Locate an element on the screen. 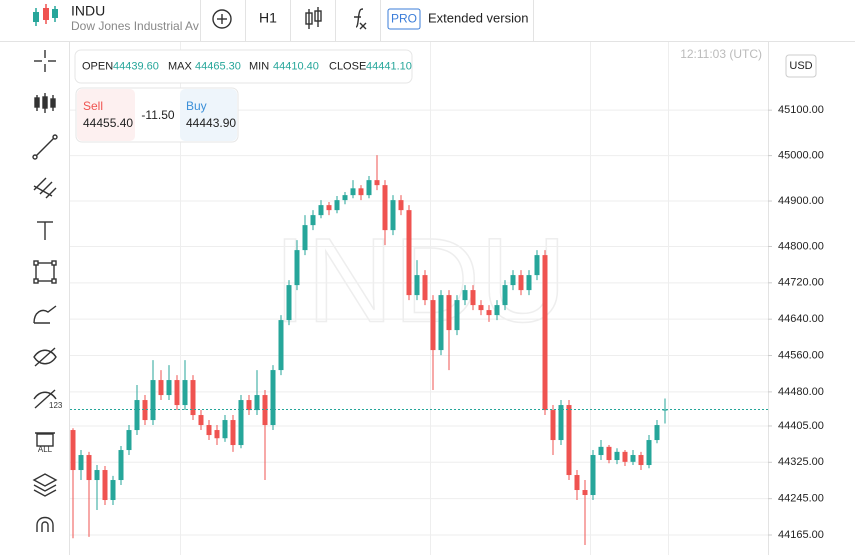  pro-badge is located at coordinates (404, 19).